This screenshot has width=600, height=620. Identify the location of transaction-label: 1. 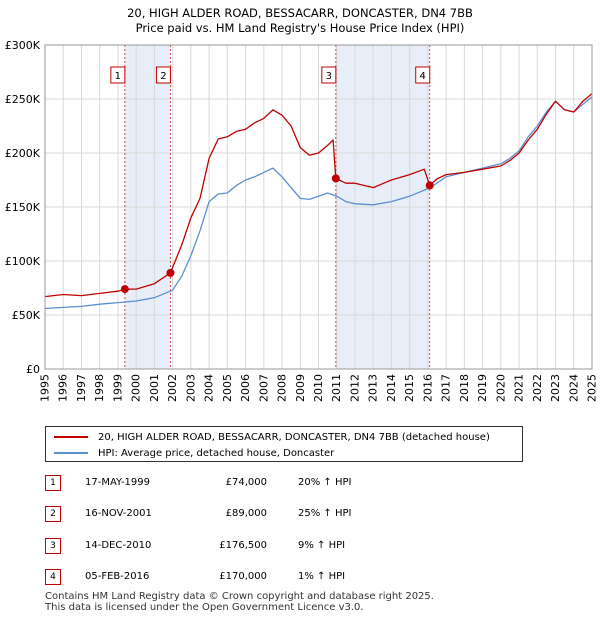
(118, 76).